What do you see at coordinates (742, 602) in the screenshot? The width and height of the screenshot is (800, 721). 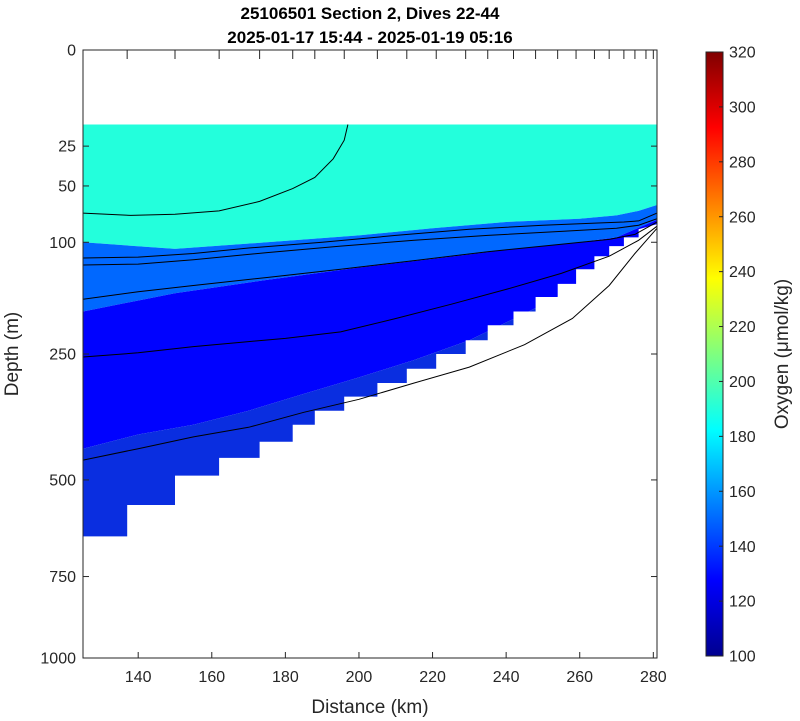 I see `colorbar-tick-label-120: 120` at bounding box center [742, 602].